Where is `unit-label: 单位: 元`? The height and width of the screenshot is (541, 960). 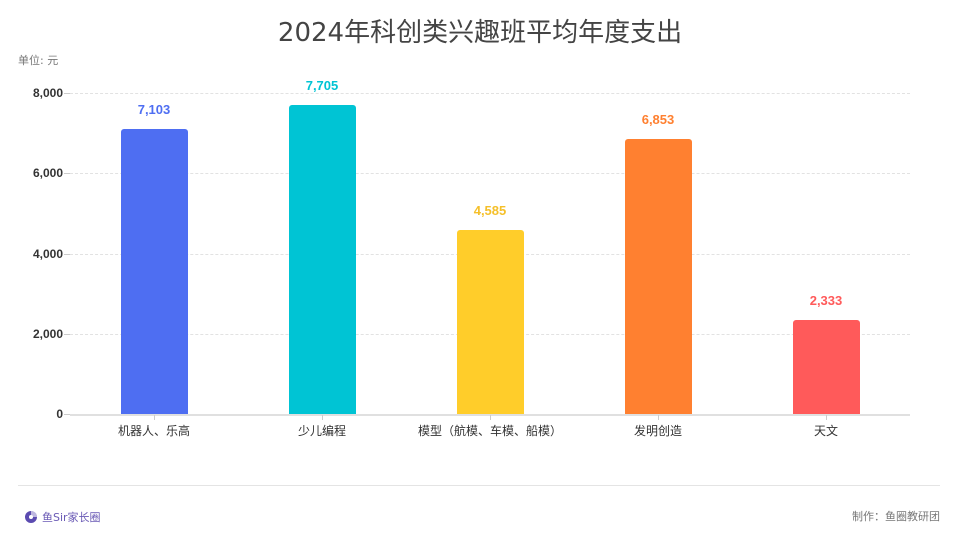
unit-label: 单位: 元 is located at coordinates (38, 60).